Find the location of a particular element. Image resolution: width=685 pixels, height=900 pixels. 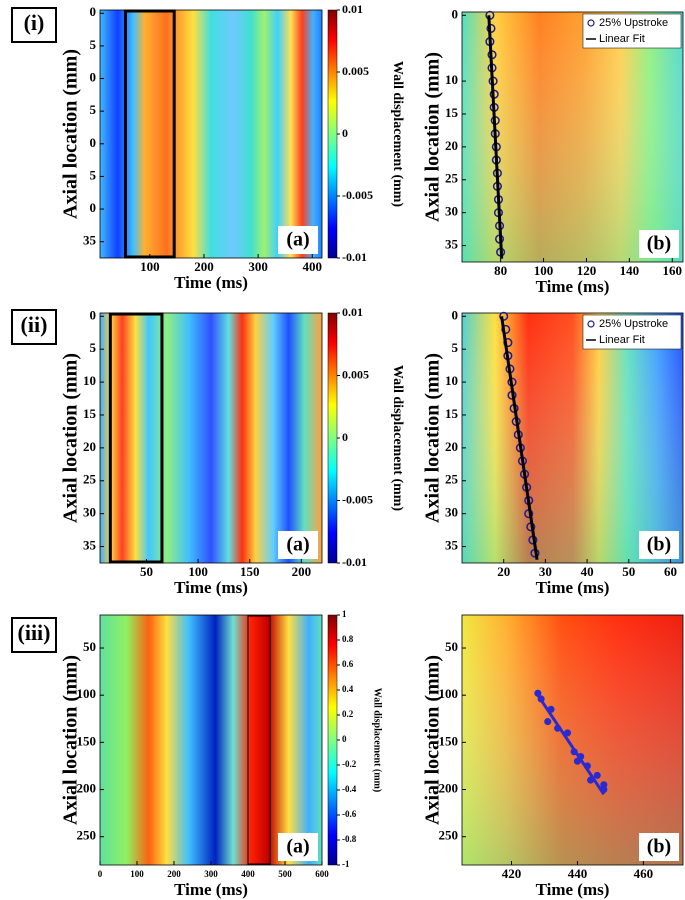

y-tick-label: 15 is located at coordinates (452, 413).